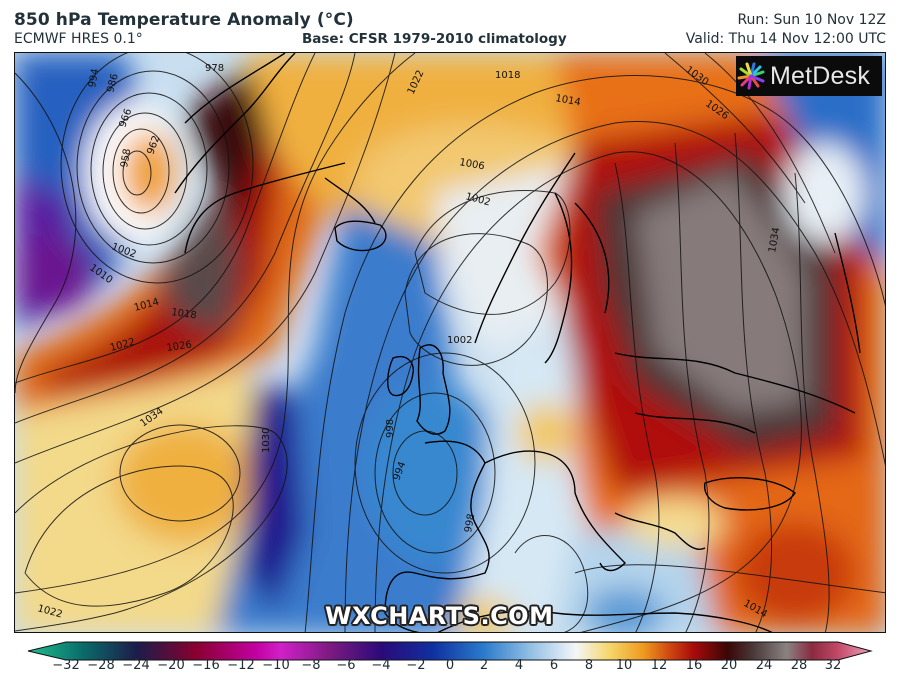  Describe the element at coordinates (66, 665) in the screenshot. I see `colorbar-tick: −32` at that location.